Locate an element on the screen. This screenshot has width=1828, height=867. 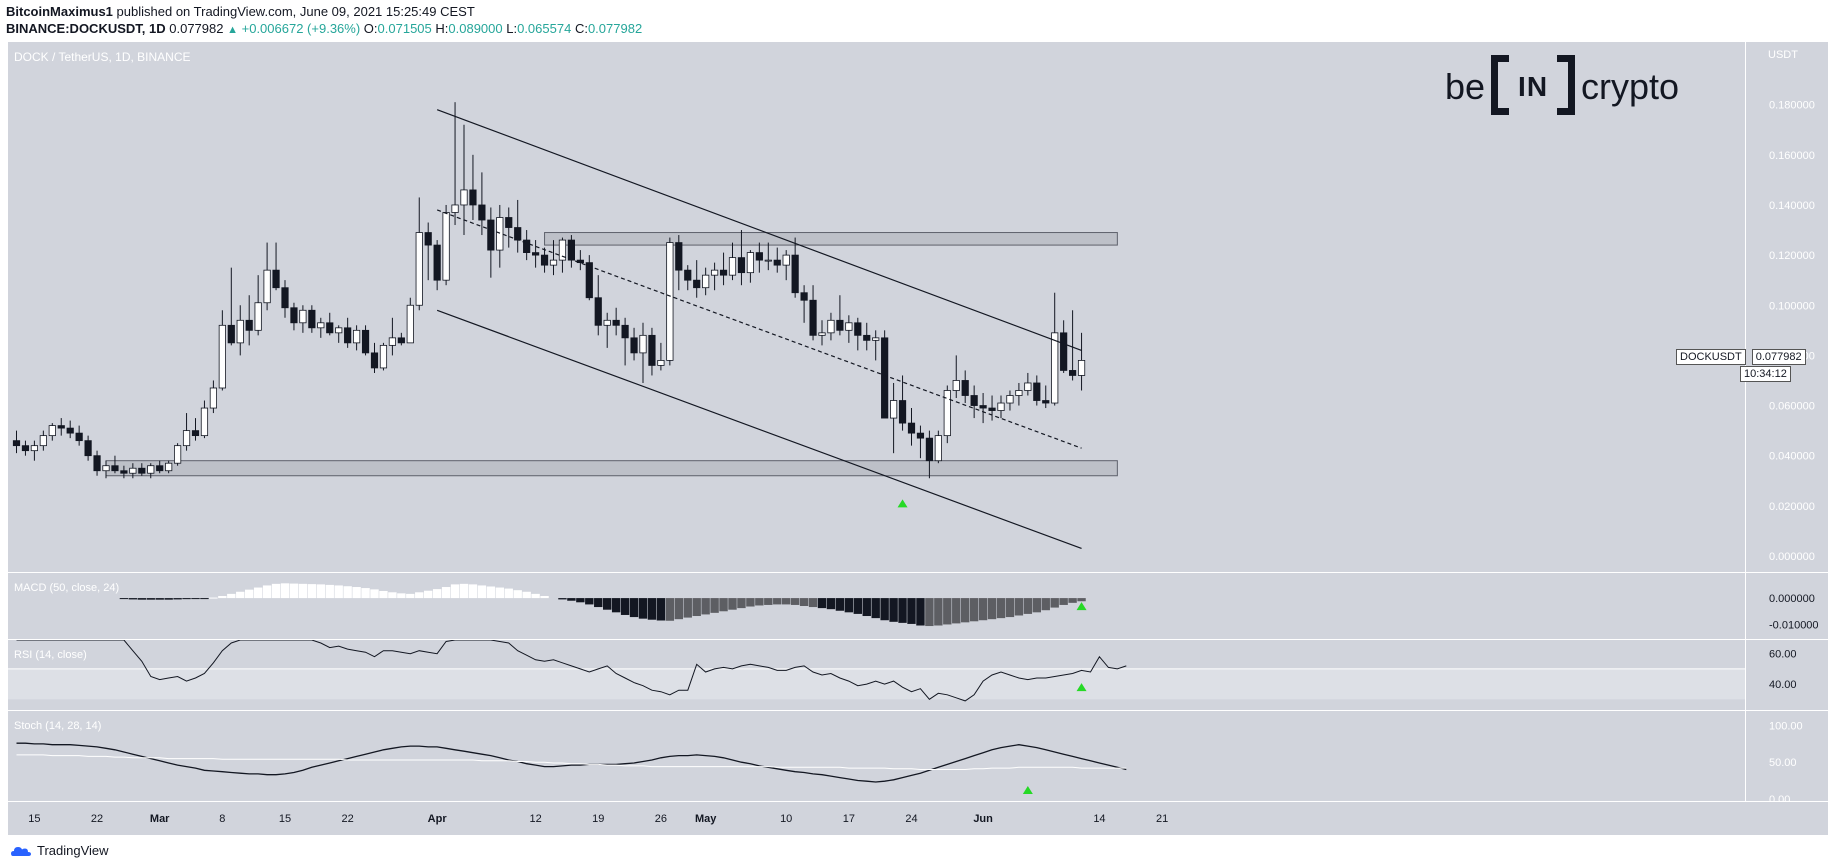
close-value: 0.077982 is located at coordinates (615, 28).